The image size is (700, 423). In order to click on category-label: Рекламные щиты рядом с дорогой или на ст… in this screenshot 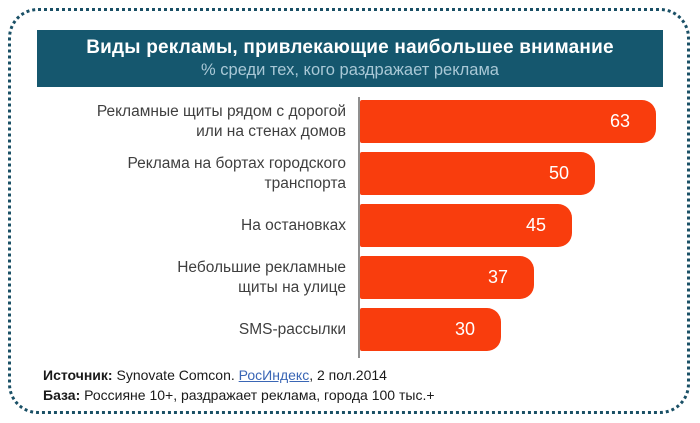, I will do `click(221, 121)`.